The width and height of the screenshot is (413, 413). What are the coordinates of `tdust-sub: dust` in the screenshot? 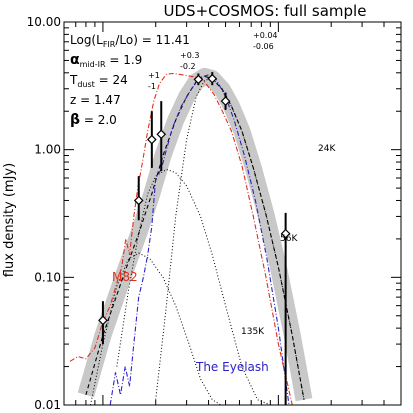 It's located at (85, 84).